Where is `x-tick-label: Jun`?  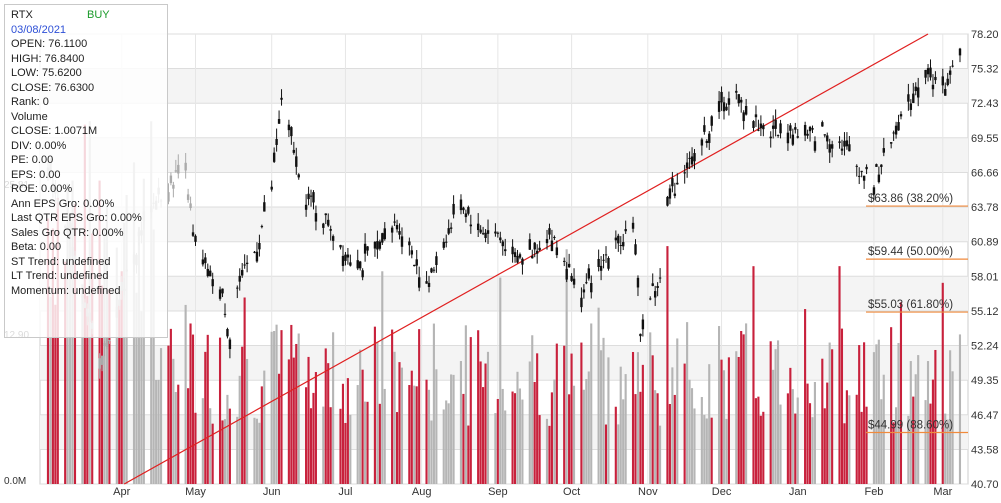
x-tick-label: Jun is located at coordinates (272, 492).